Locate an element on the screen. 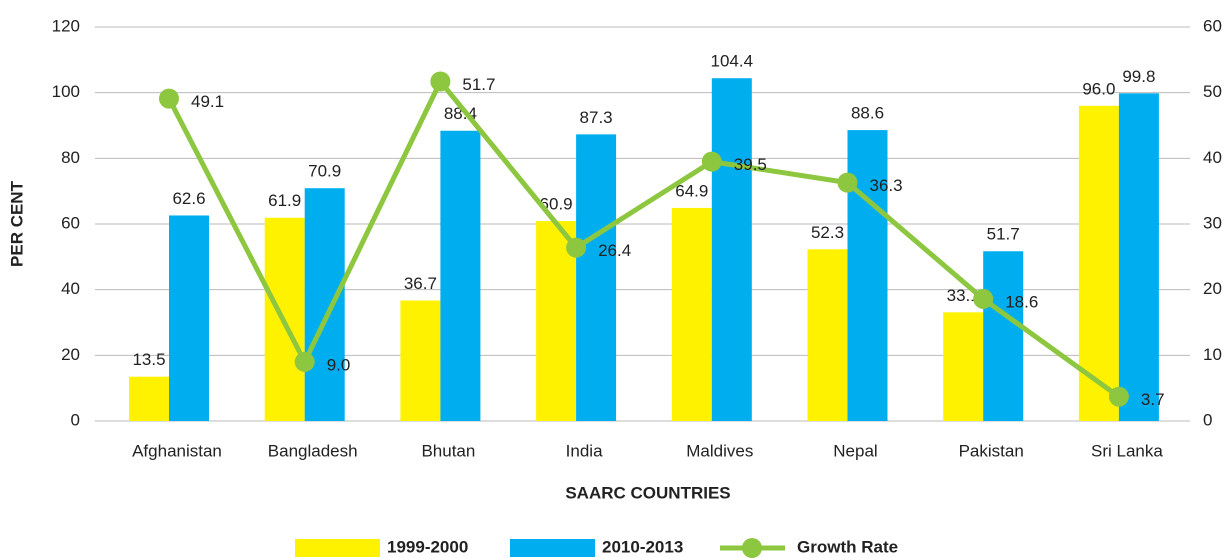 This screenshot has width=1225, height=558. data-label: 13.5 is located at coordinates (148, 359).